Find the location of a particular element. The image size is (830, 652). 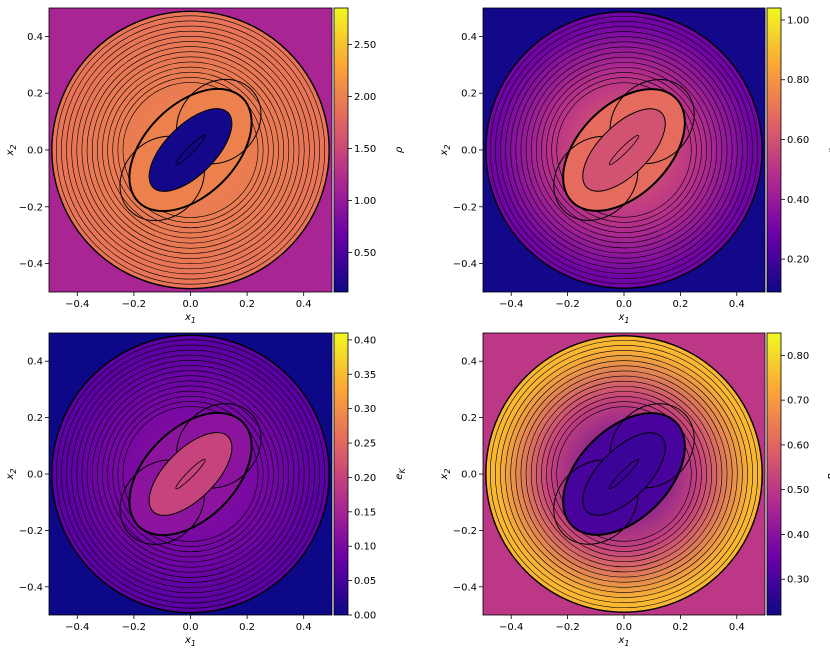

colorbar-tick-label: 0.00 is located at coordinates (365, 616).